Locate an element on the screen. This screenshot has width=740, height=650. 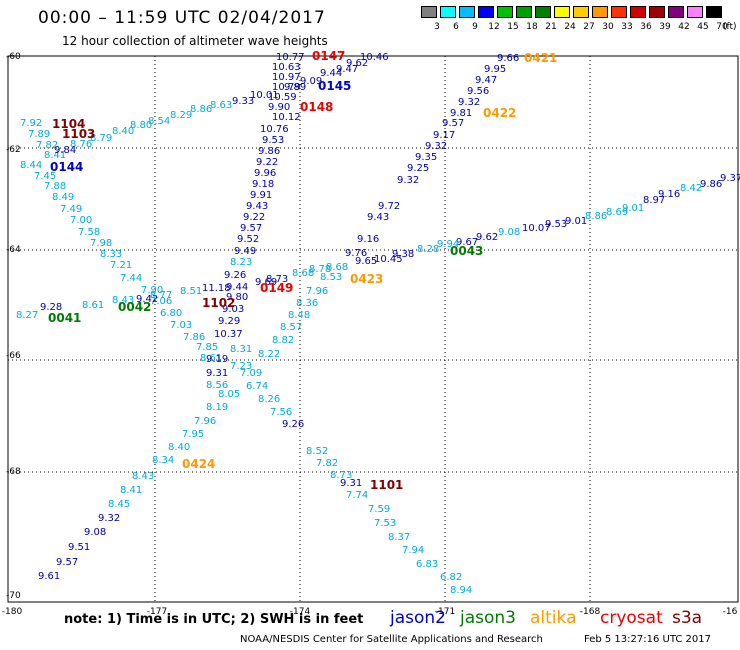
swh-observation: 9.53 is located at coordinates (273, 140).